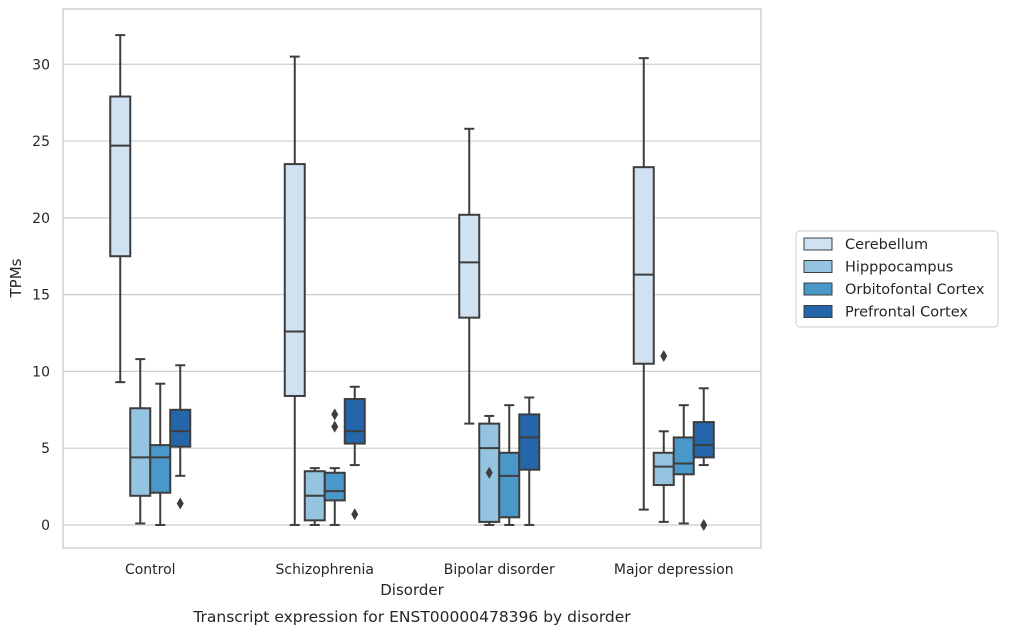 The height and width of the screenshot is (634, 1009). What do you see at coordinates (45, 449) in the screenshot?
I see `y-tick-label: 5` at bounding box center [45, 449].